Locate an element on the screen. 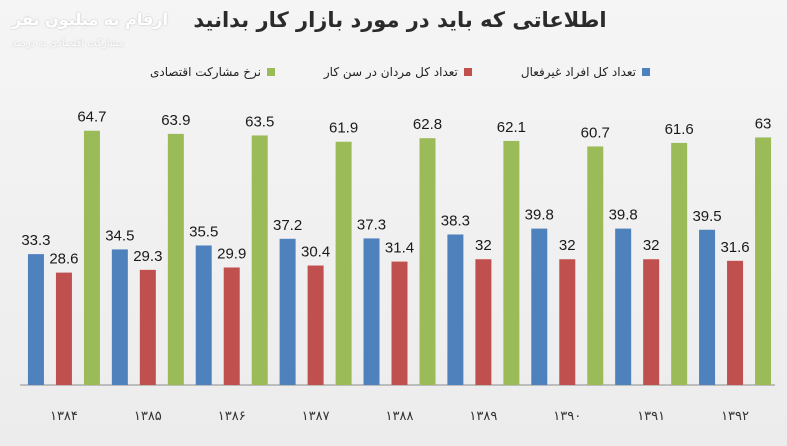  legend-item-men: تعداد کل مردان در سن کار is located at coordinates (398, 72).